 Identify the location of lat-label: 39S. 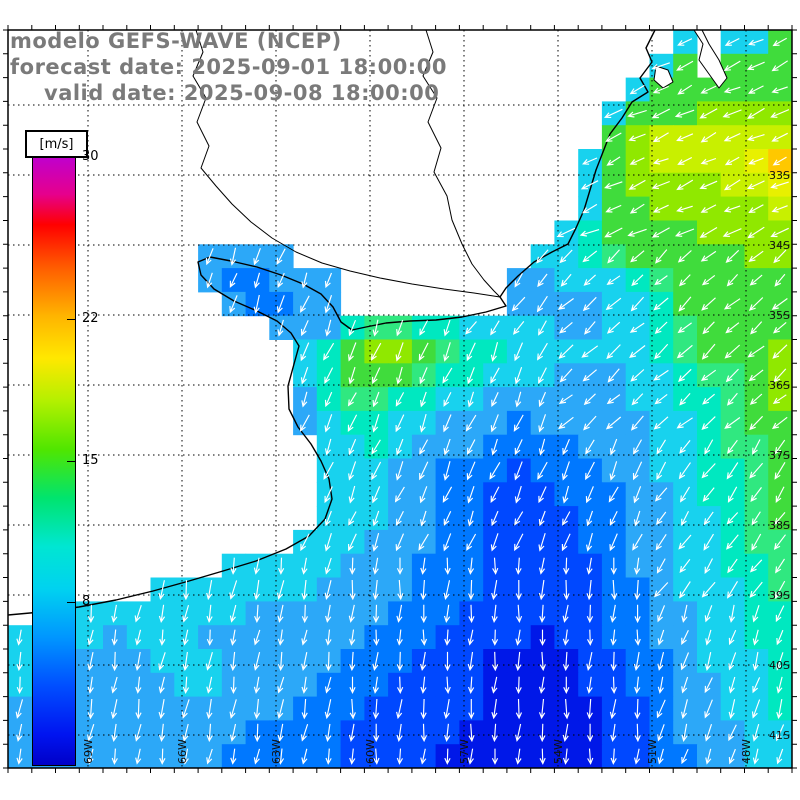
(779, 595).